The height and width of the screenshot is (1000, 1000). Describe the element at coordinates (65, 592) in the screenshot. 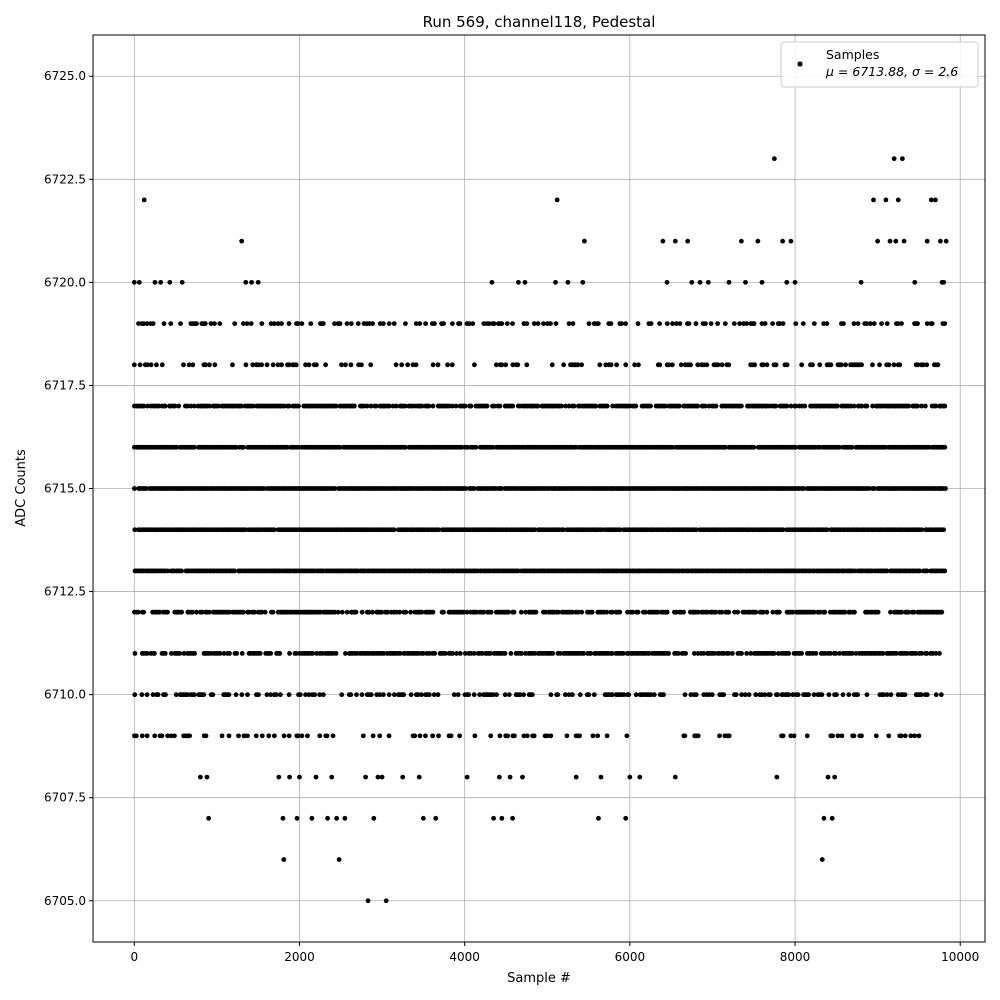

I see `y-tick-label: 6712.5` at that location.